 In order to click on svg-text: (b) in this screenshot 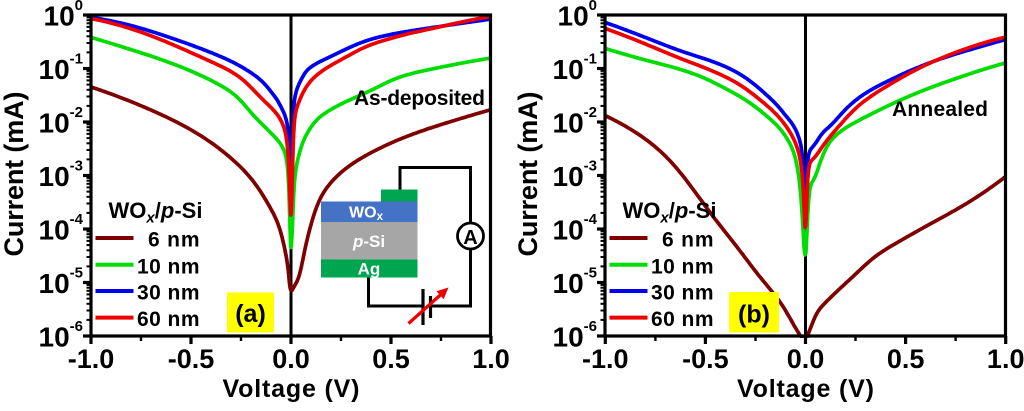, I will do `click(754, 315)`.